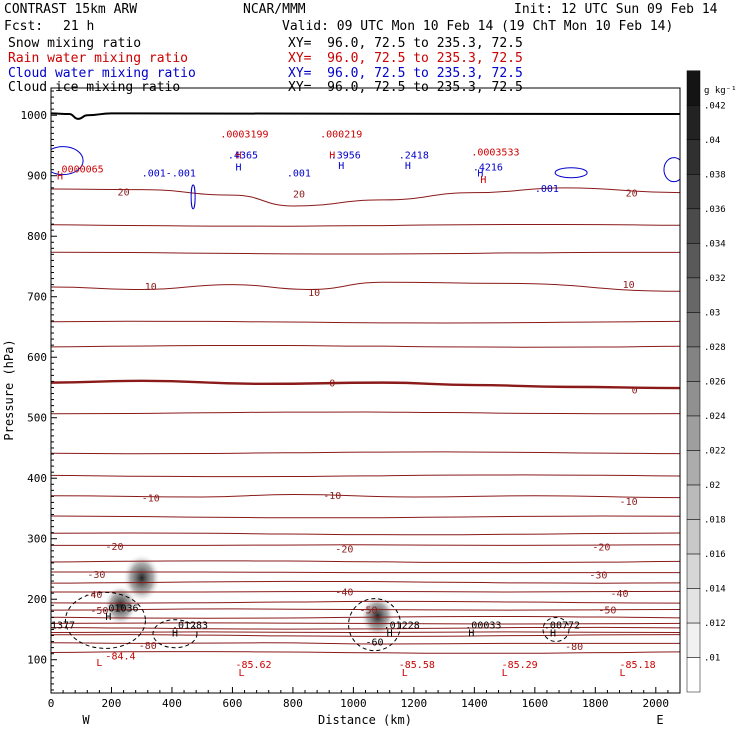  What do you see at coordinates (99, 663) in the screenshot?
I see `rain-extremum-label-0: L` at bounding box center [99, 663].